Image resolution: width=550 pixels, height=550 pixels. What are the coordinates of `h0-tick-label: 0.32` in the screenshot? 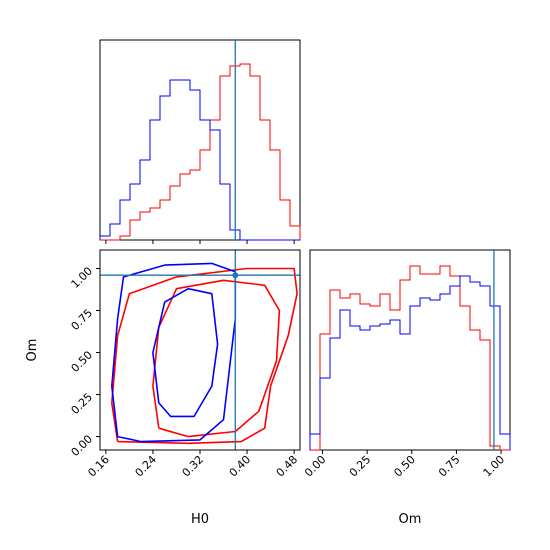 It's located at (193, 466).